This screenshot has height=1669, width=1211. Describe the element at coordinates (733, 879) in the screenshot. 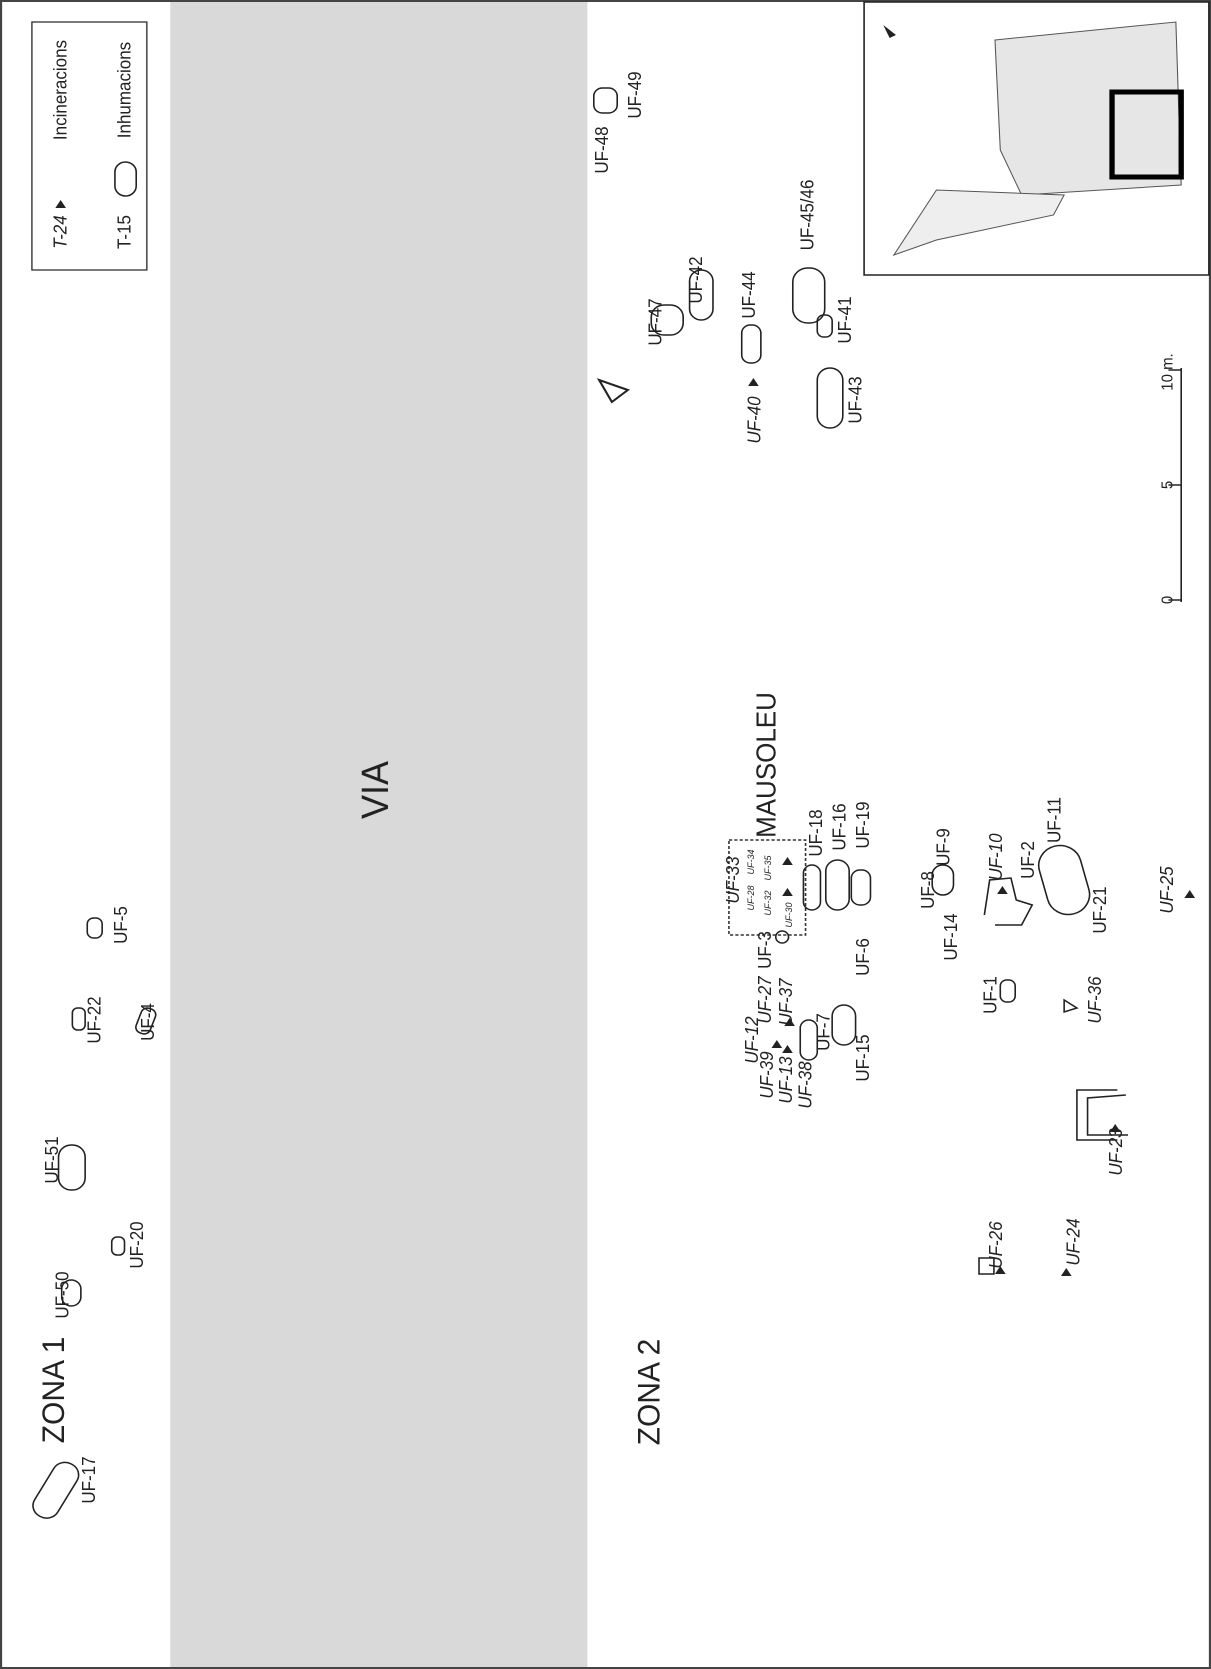

I see `unit-label: UF-33` at that location.